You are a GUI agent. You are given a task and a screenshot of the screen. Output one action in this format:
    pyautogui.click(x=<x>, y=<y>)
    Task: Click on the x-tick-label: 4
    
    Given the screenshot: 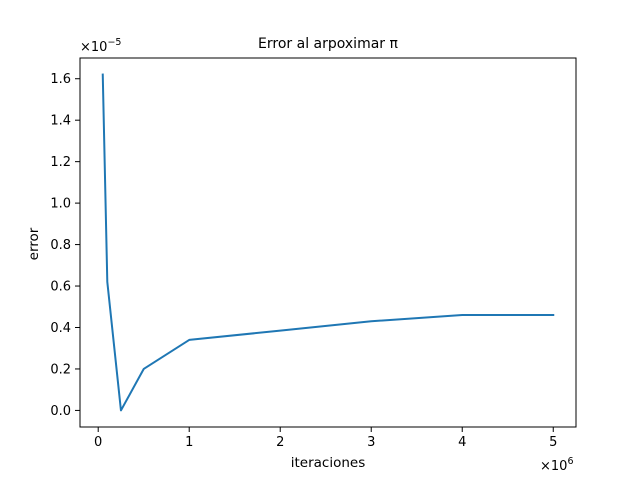 What is the action you would take?
    pyautogui.click(x=462, y=442)
    